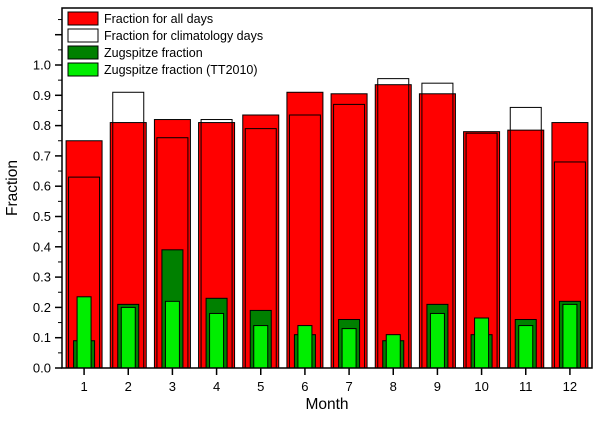 The image size is (600, 423). What do you see at coordinates (42, 155) in the screenshot?
I see `y-tick-label: 0.7` at bounding box center [42, 155].